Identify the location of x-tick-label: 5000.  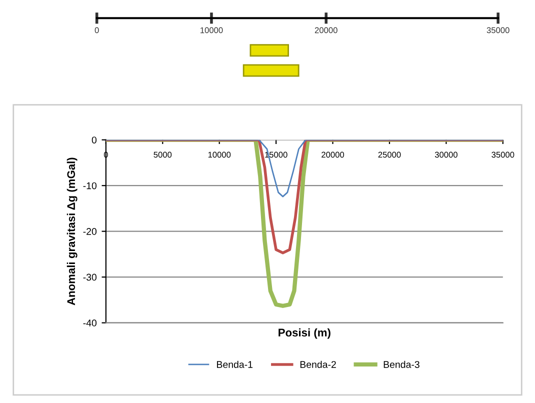
(163, 155).